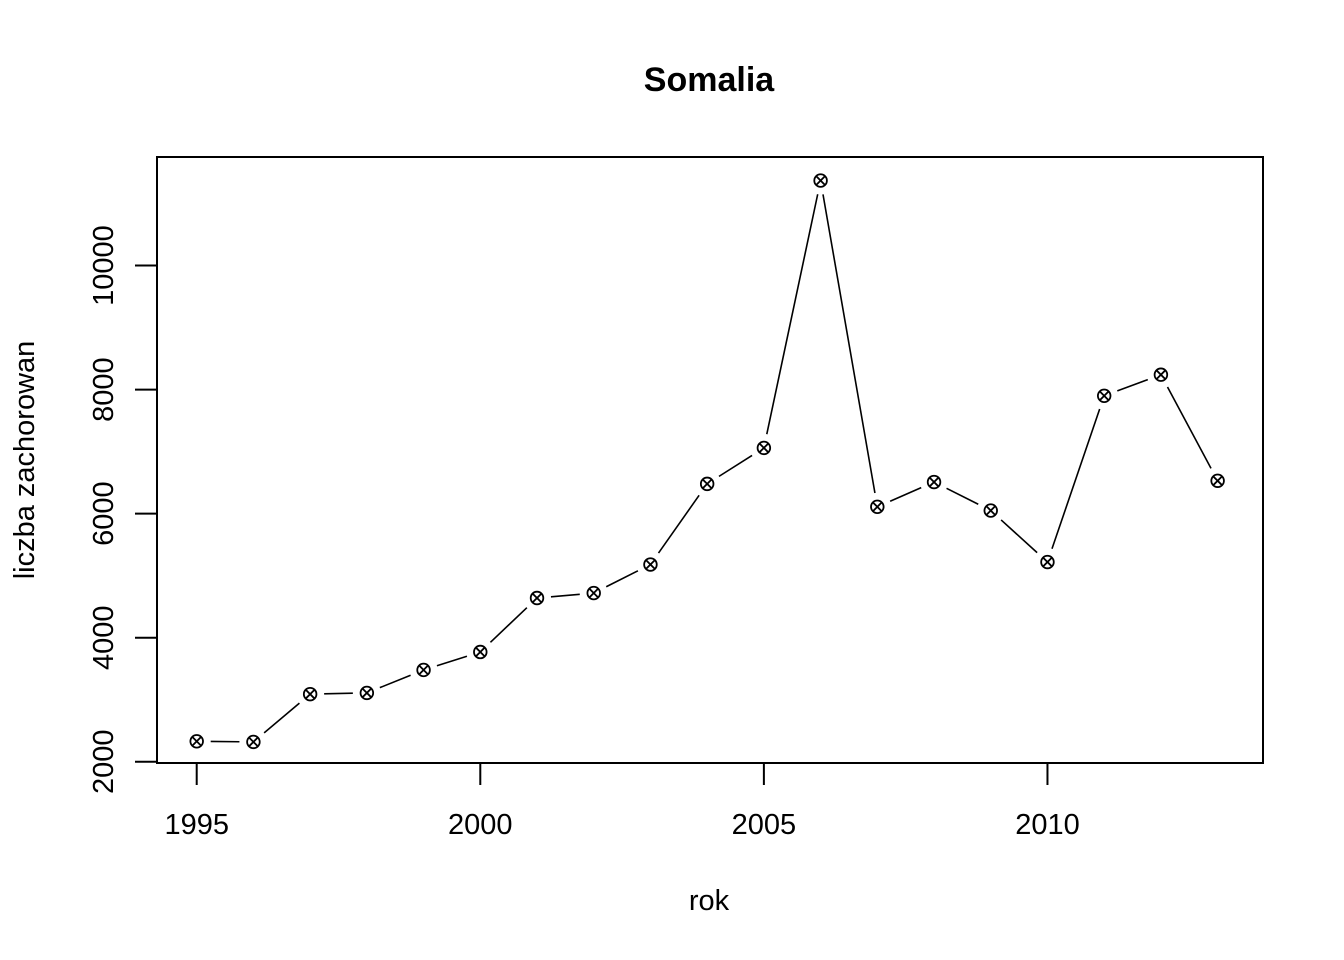  I want to click on y-tick-label: 8000, so click(104, 389).